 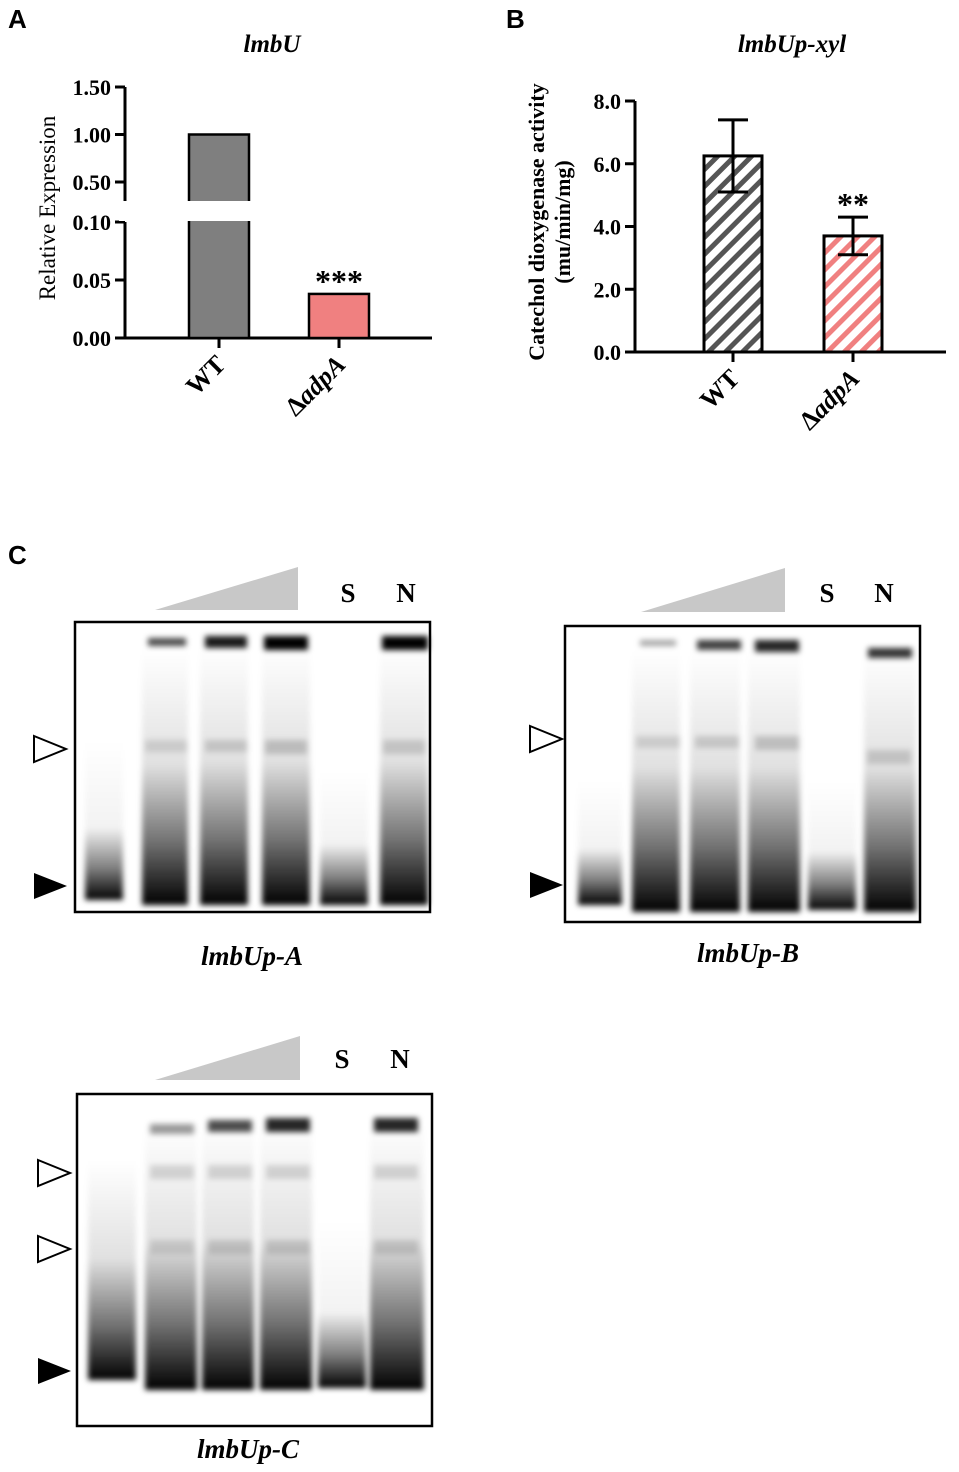 What do you see at coordinates (315, 386) in the screenshot?
I see `chart-a-category-label: ΔadpA` at bounding box center [315, 386].